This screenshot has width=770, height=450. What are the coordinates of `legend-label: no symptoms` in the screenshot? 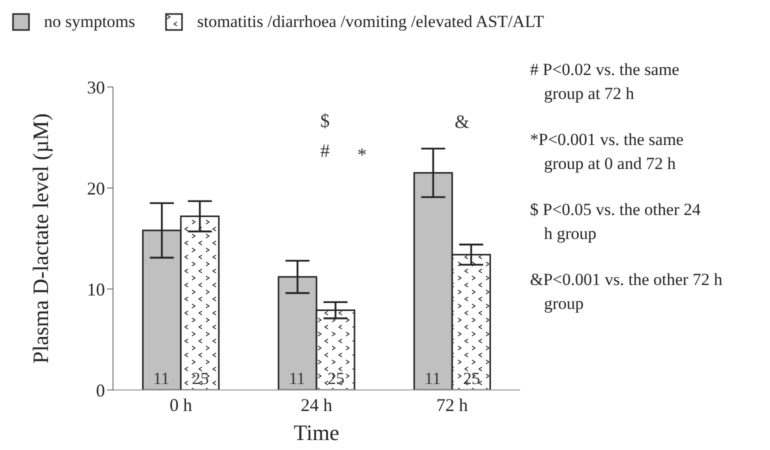 It's located at (90, 22).